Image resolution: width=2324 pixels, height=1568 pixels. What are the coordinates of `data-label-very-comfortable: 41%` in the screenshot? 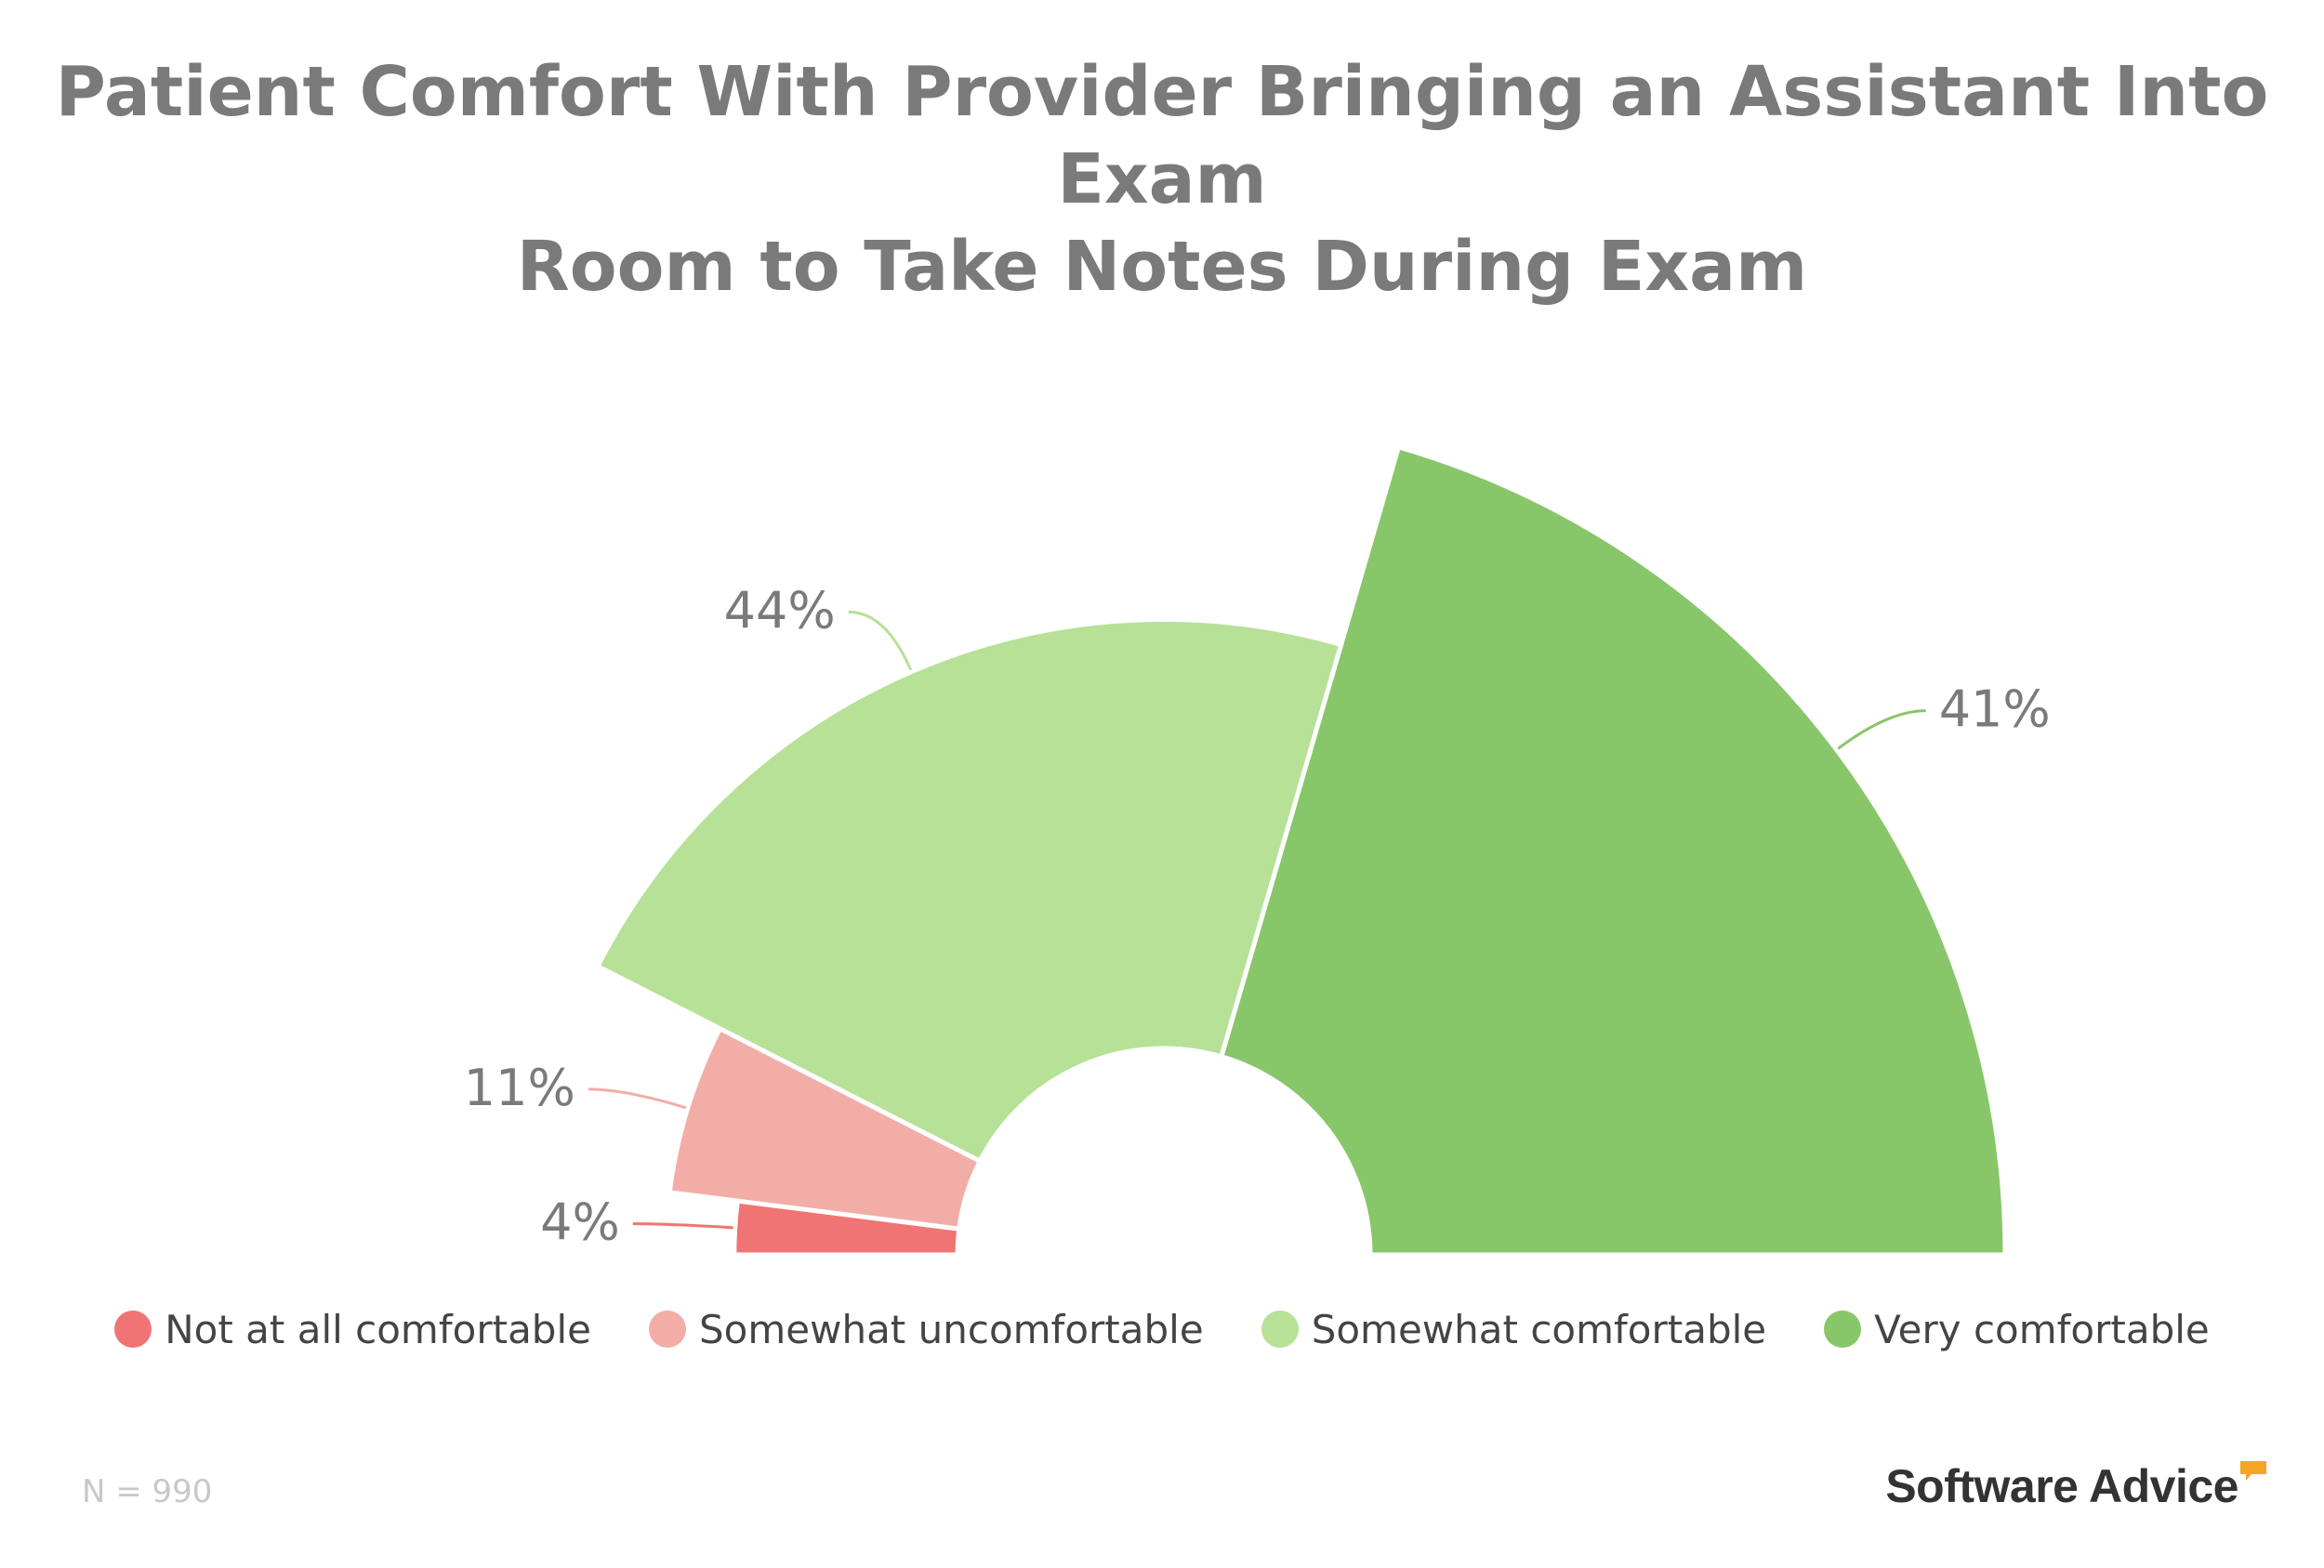 It's located at (1995, 710).